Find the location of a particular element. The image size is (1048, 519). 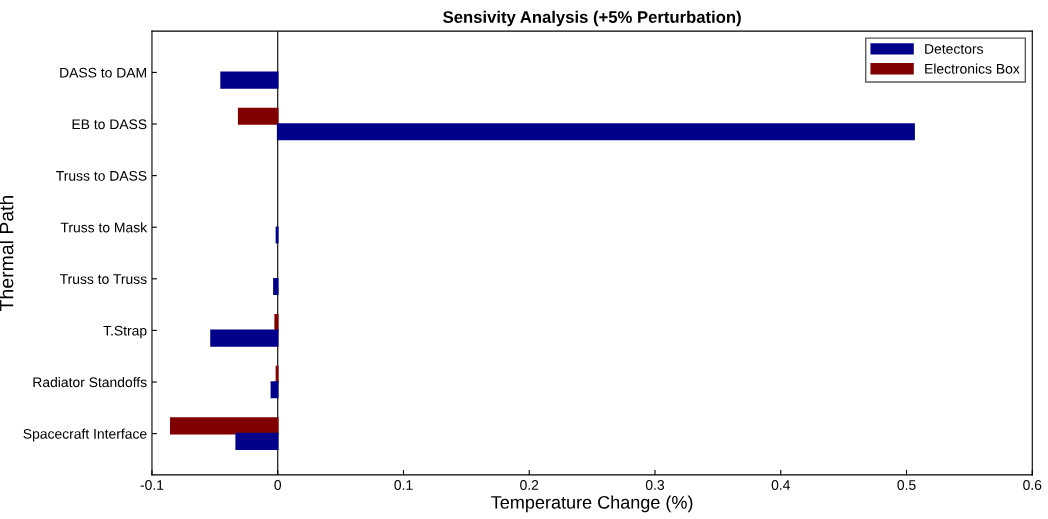

y-tick-label: DASS to DAM is located at coordinates (103, 72).